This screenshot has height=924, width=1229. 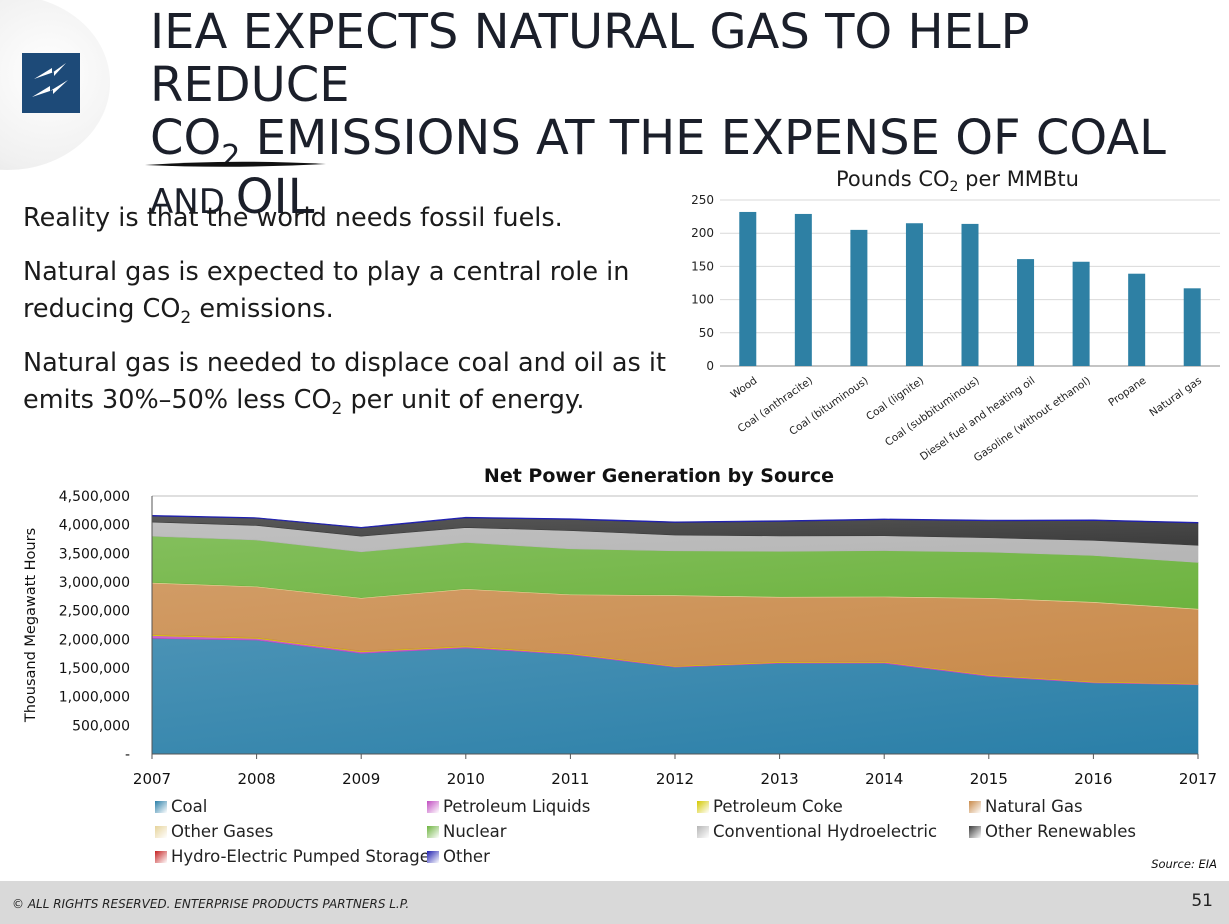 I want to click on area-series-petroleum-coke, so click(x=675, y=659).